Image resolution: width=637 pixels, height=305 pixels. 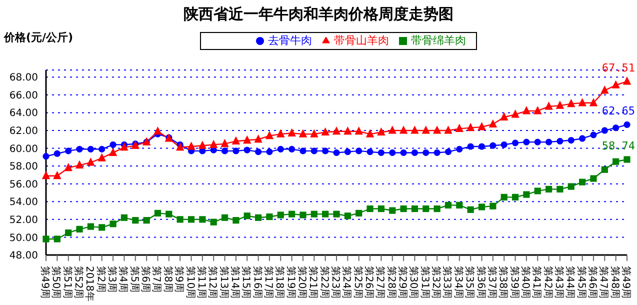 I want to click on x-tick-label: 第6周, so click(x=146, y=279).